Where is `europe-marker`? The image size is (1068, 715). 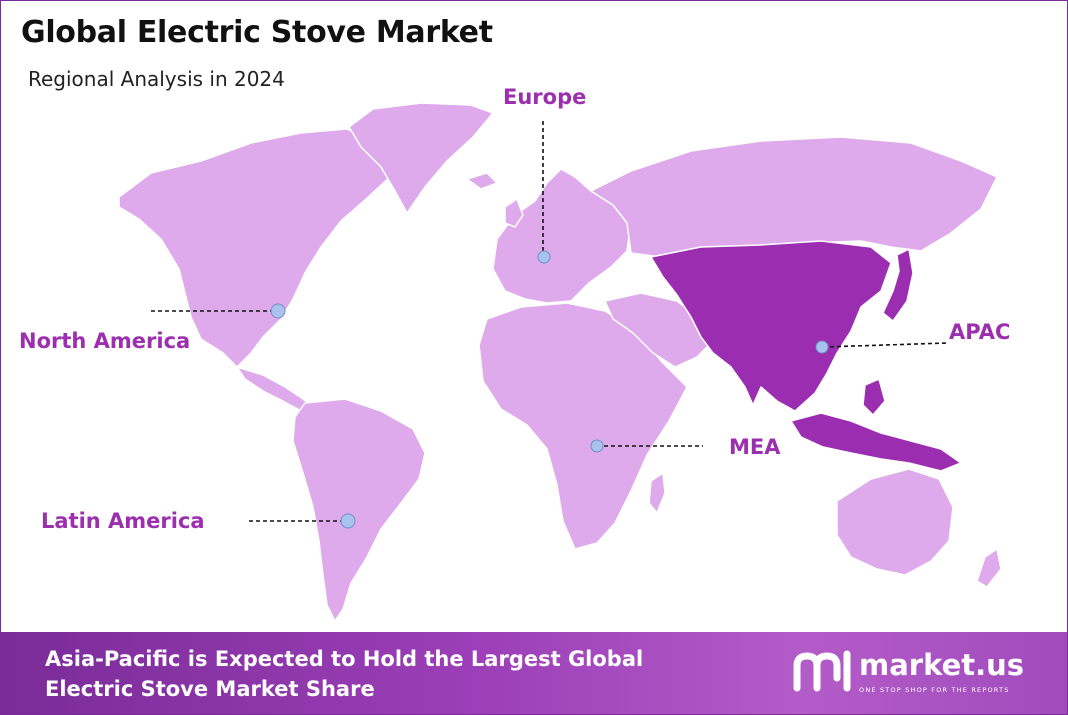 europe-marker is located at coordinates (544, 257).